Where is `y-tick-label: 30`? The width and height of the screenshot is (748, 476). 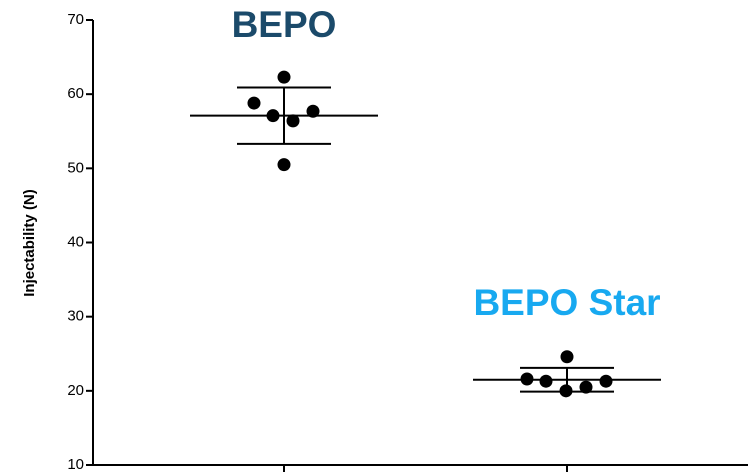 y-tick-label: 30 is located at coordinates (75, 316).